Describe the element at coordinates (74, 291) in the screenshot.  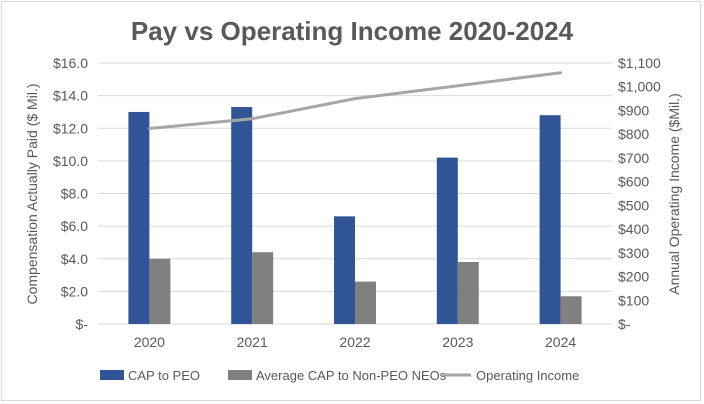
I see `y-tick-label: $2.0` at that location.